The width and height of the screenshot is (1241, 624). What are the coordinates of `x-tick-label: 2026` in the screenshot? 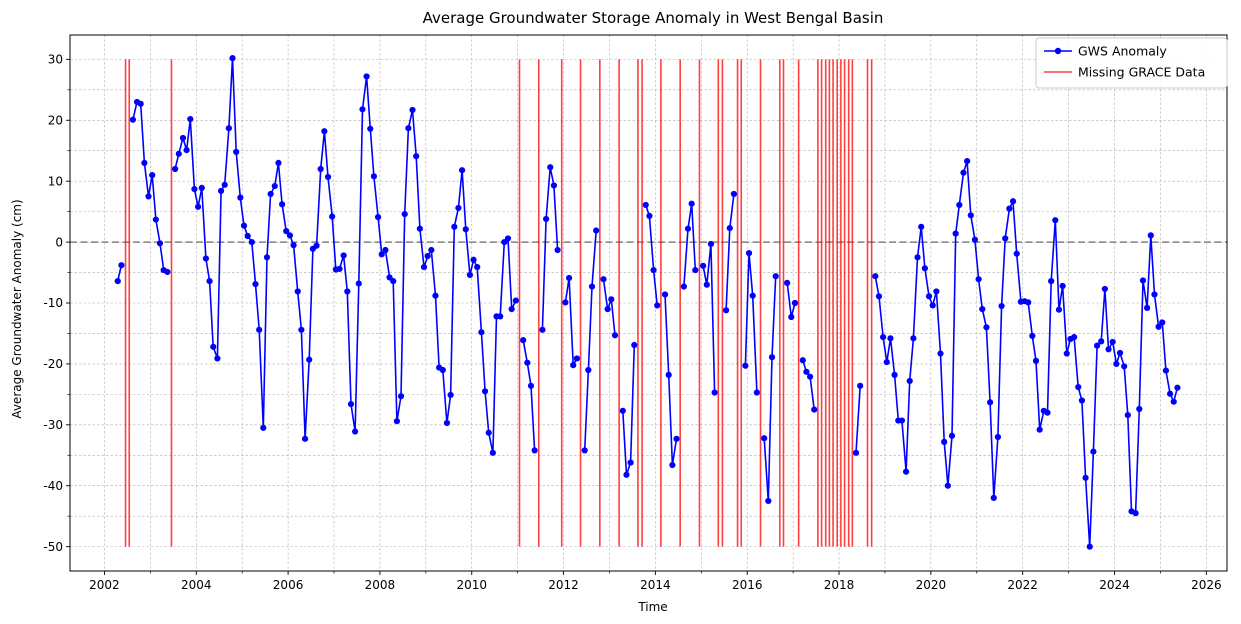 It's located at (1206, 585).